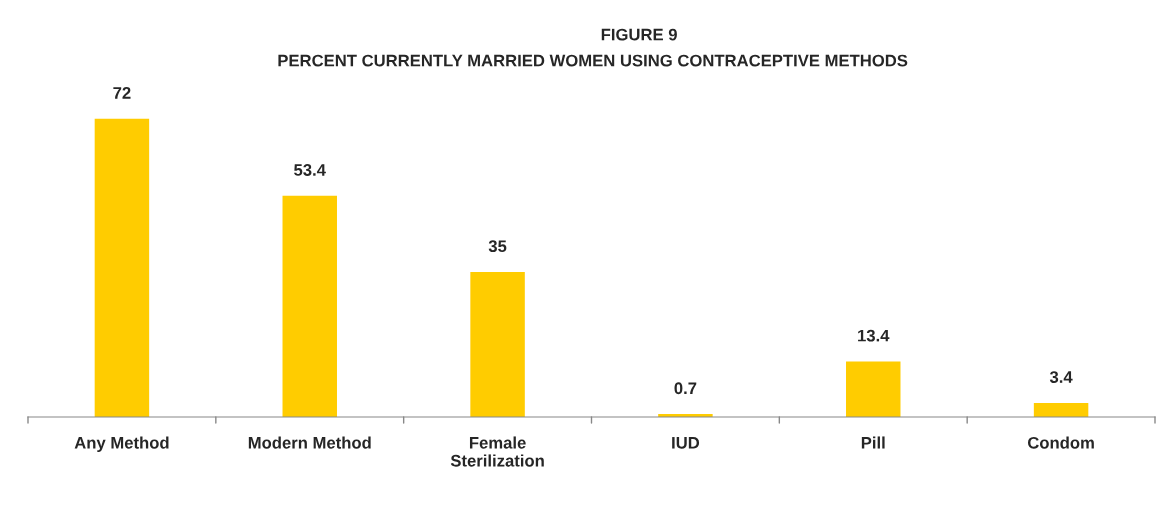  I want to click on data-label: 35, so click(497, 246).